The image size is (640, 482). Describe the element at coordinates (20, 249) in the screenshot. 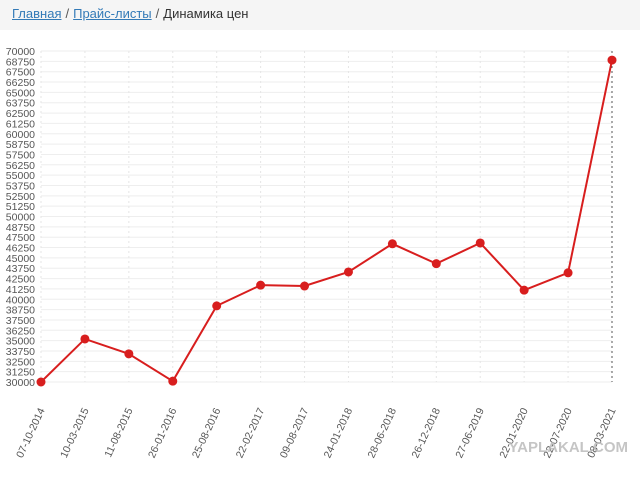

I see `y-tick-label: 46250` at that location.